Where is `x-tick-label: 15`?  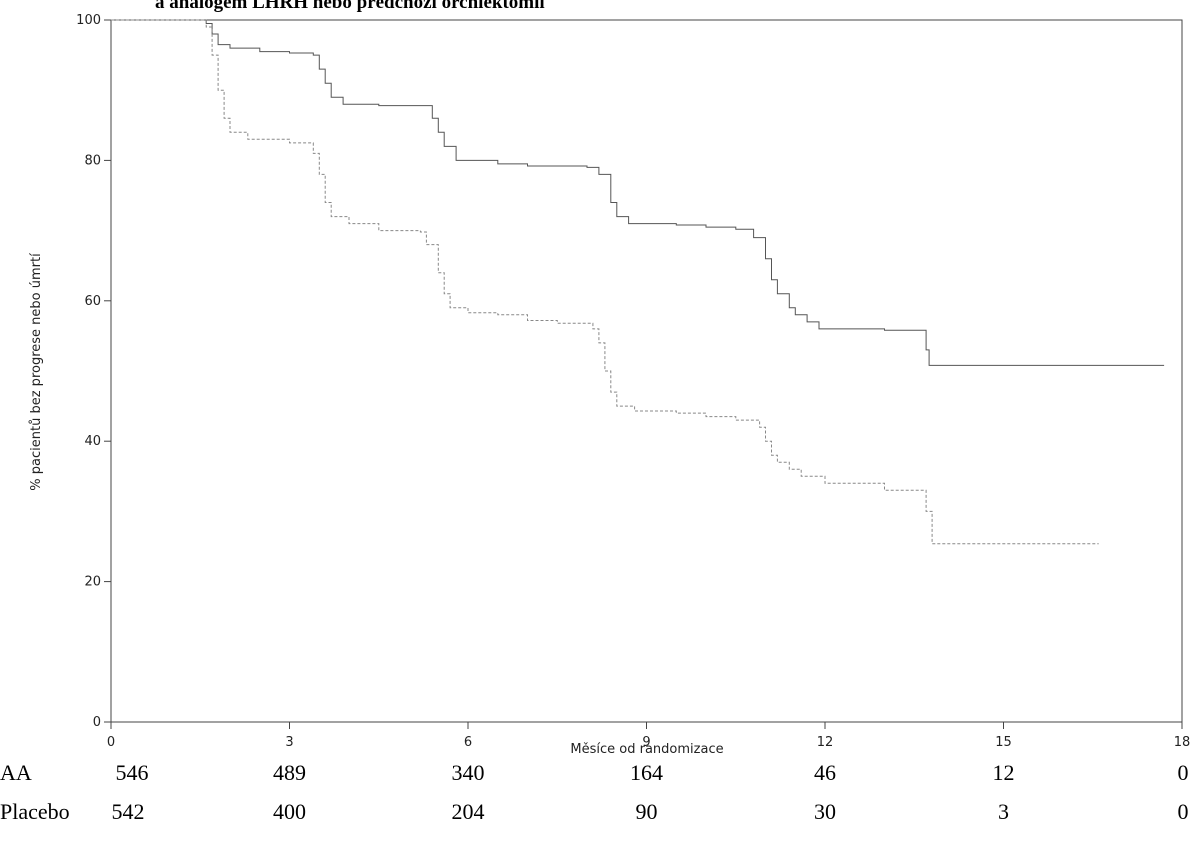
x-tick-label: 15 is located at coordinates (1003, 742).